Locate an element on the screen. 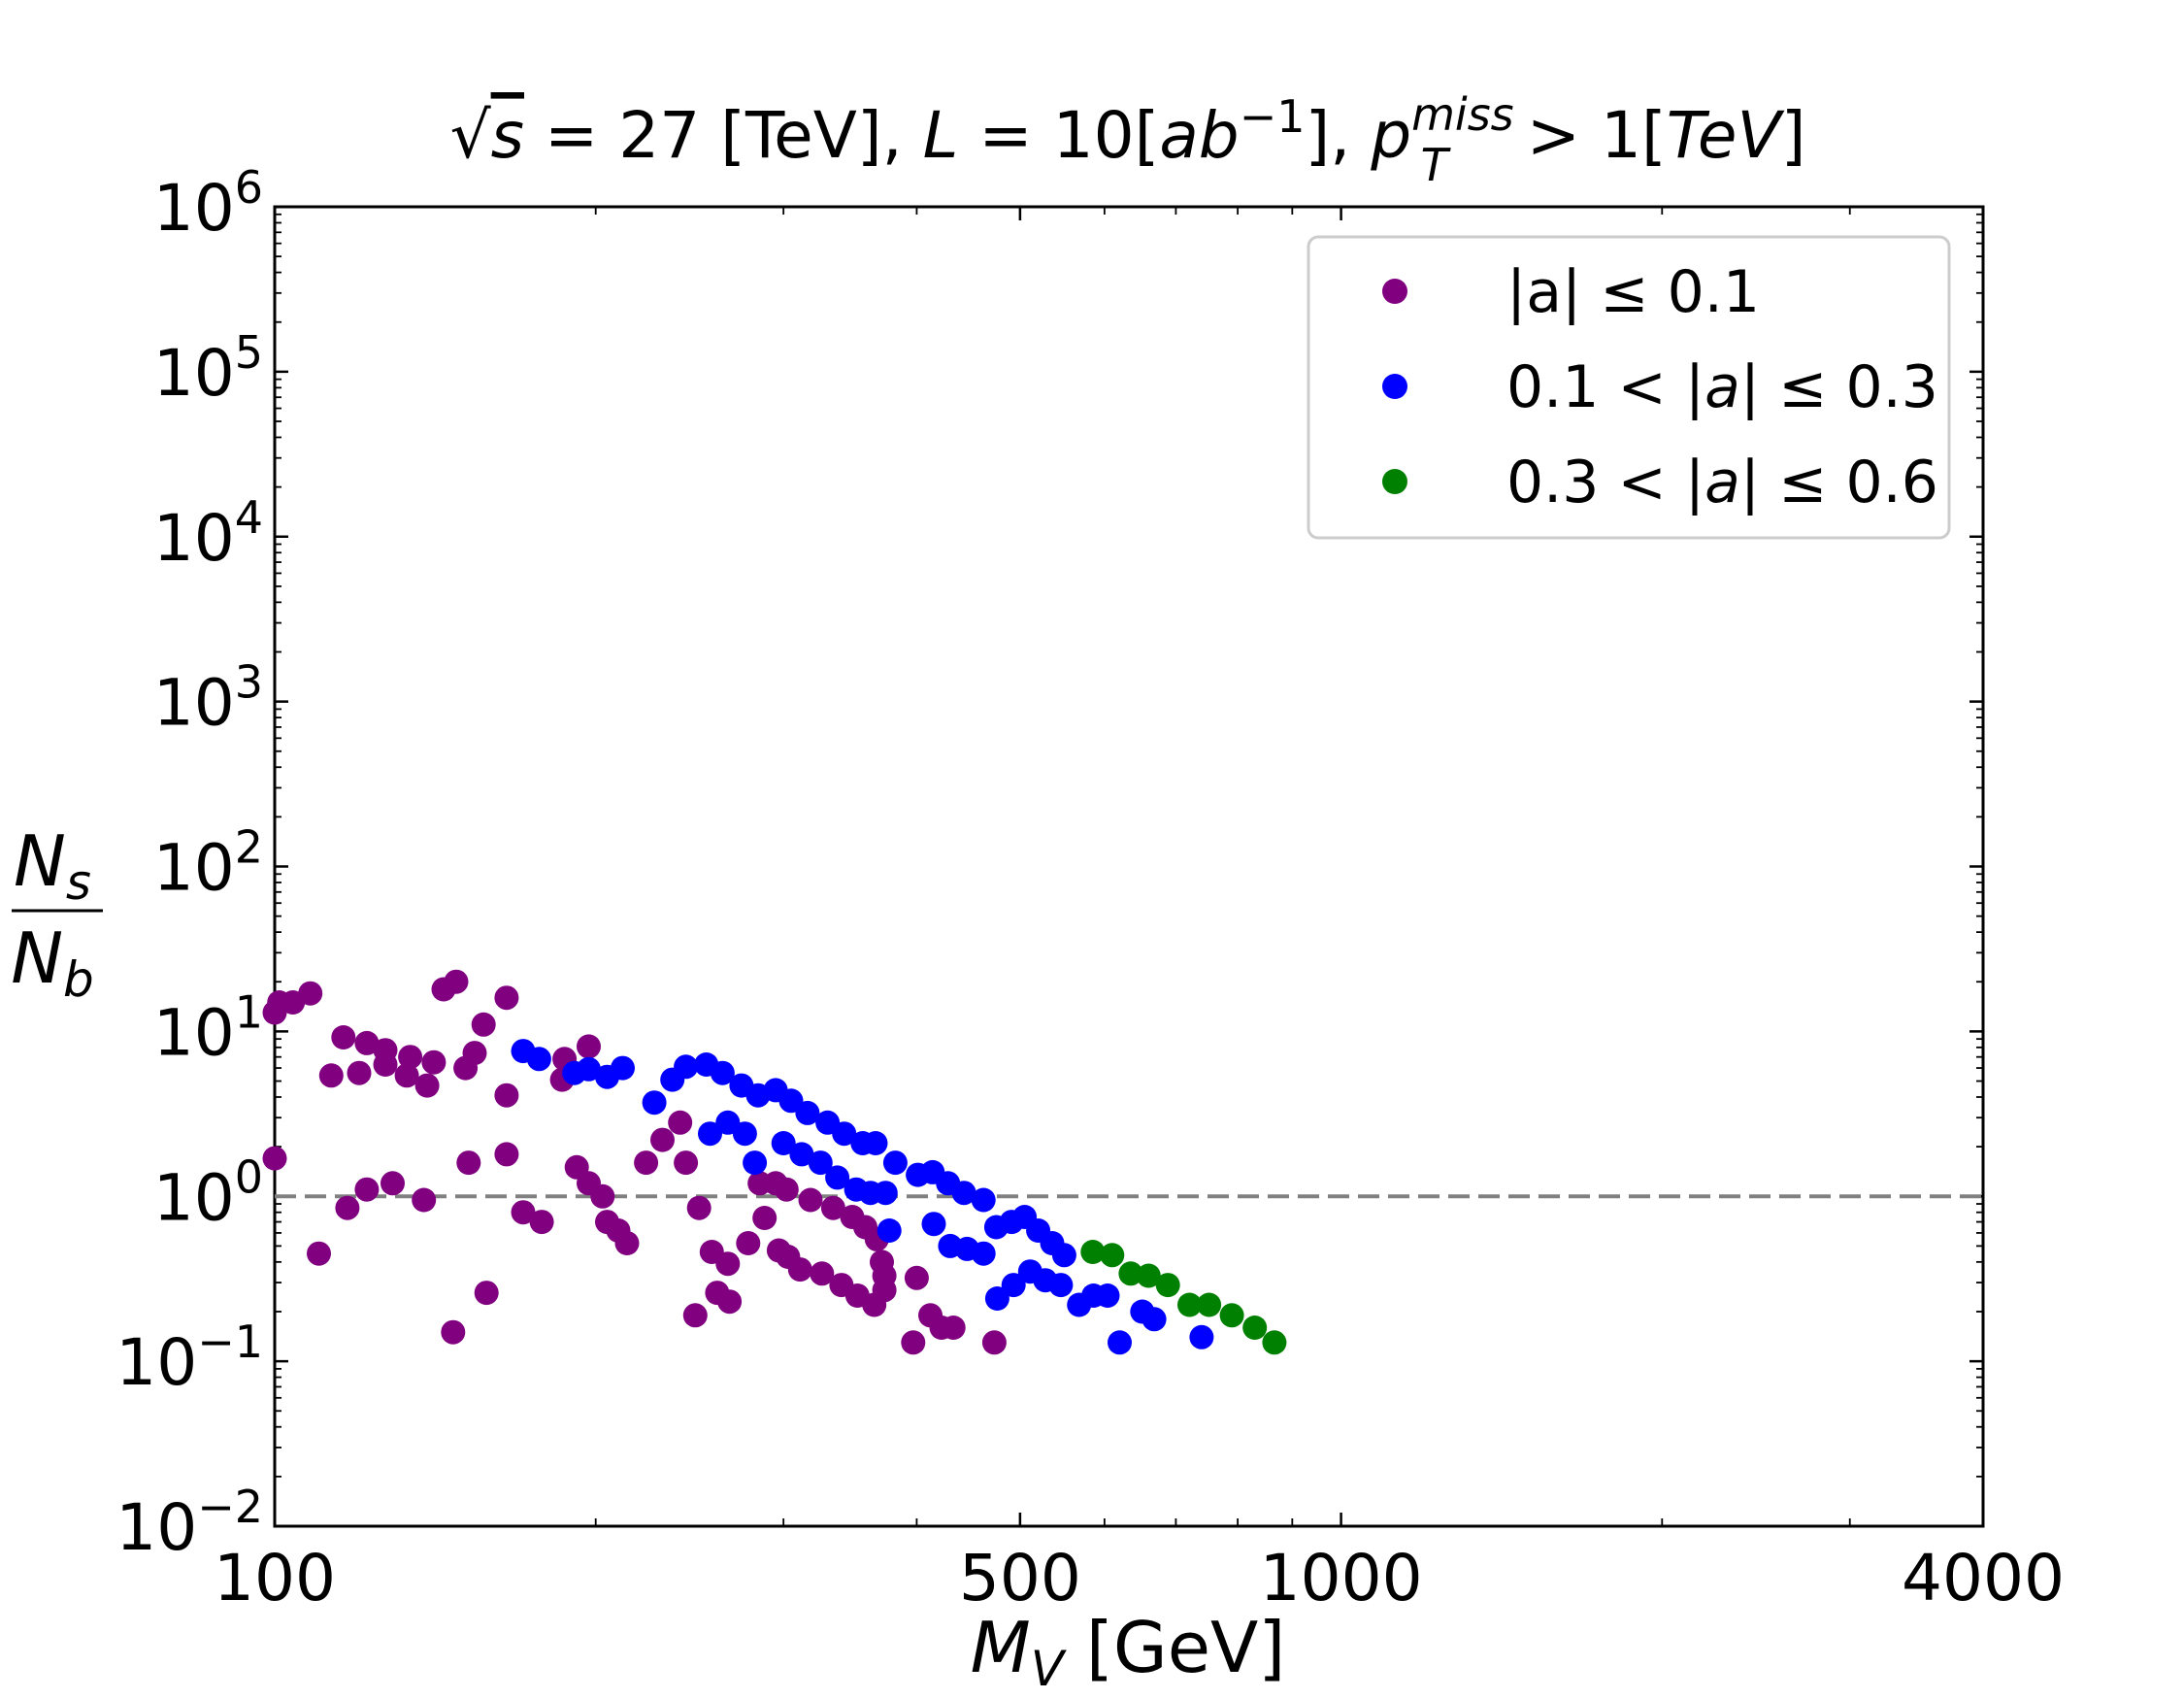 The image size is (2184, 1699). title-lumi-eq: = 10[ is located at coordinates (1058, 135).